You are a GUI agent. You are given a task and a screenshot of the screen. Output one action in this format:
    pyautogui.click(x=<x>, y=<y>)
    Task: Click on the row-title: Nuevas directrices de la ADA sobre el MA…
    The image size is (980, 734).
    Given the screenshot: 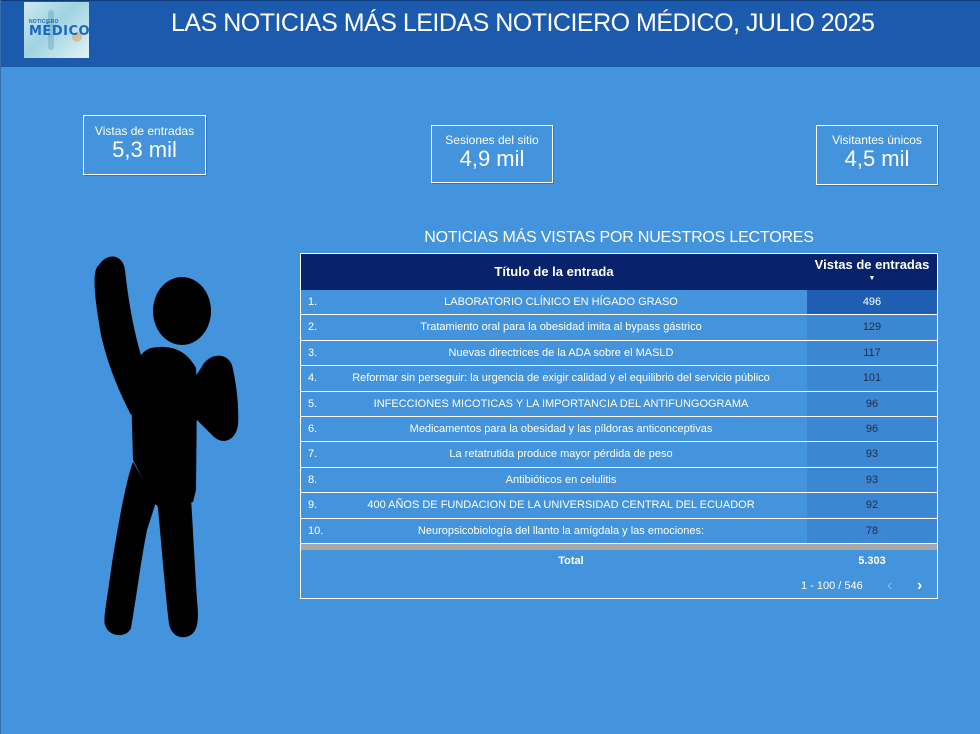 What is the action you would take?
    pyautogui.click(x=561, y=352)
    